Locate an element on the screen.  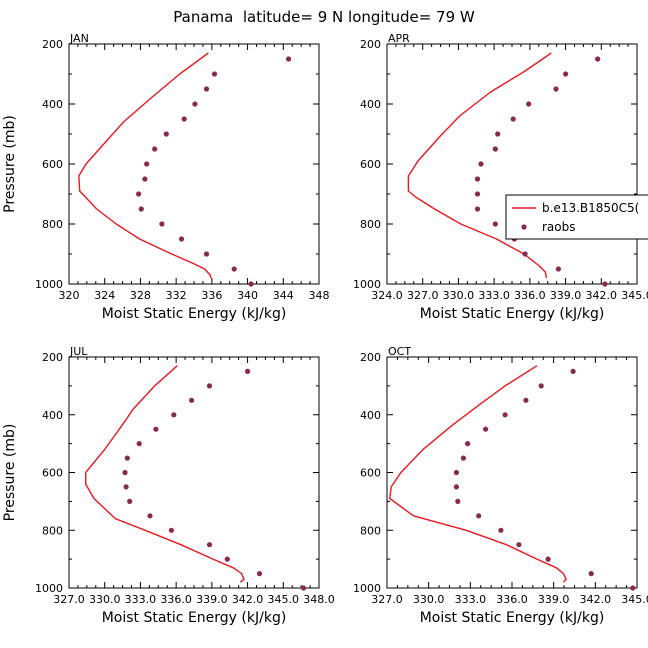
legend-dot-swatch is located at coordinates (524, 227).